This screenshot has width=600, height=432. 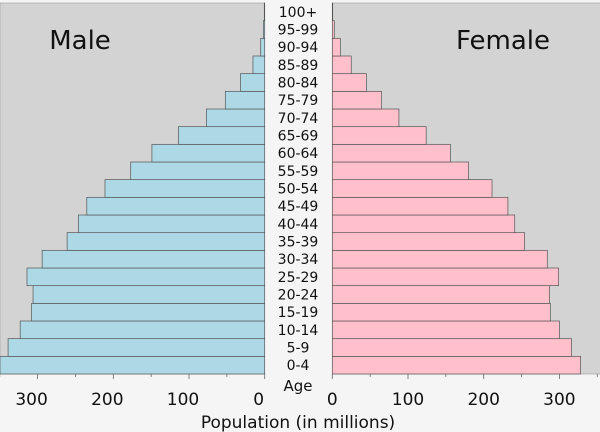 What do you see at coordinates (298, 190) in the screenshot?
I see `age-label-50-54: 50-54` at bounding box center [298, 190].